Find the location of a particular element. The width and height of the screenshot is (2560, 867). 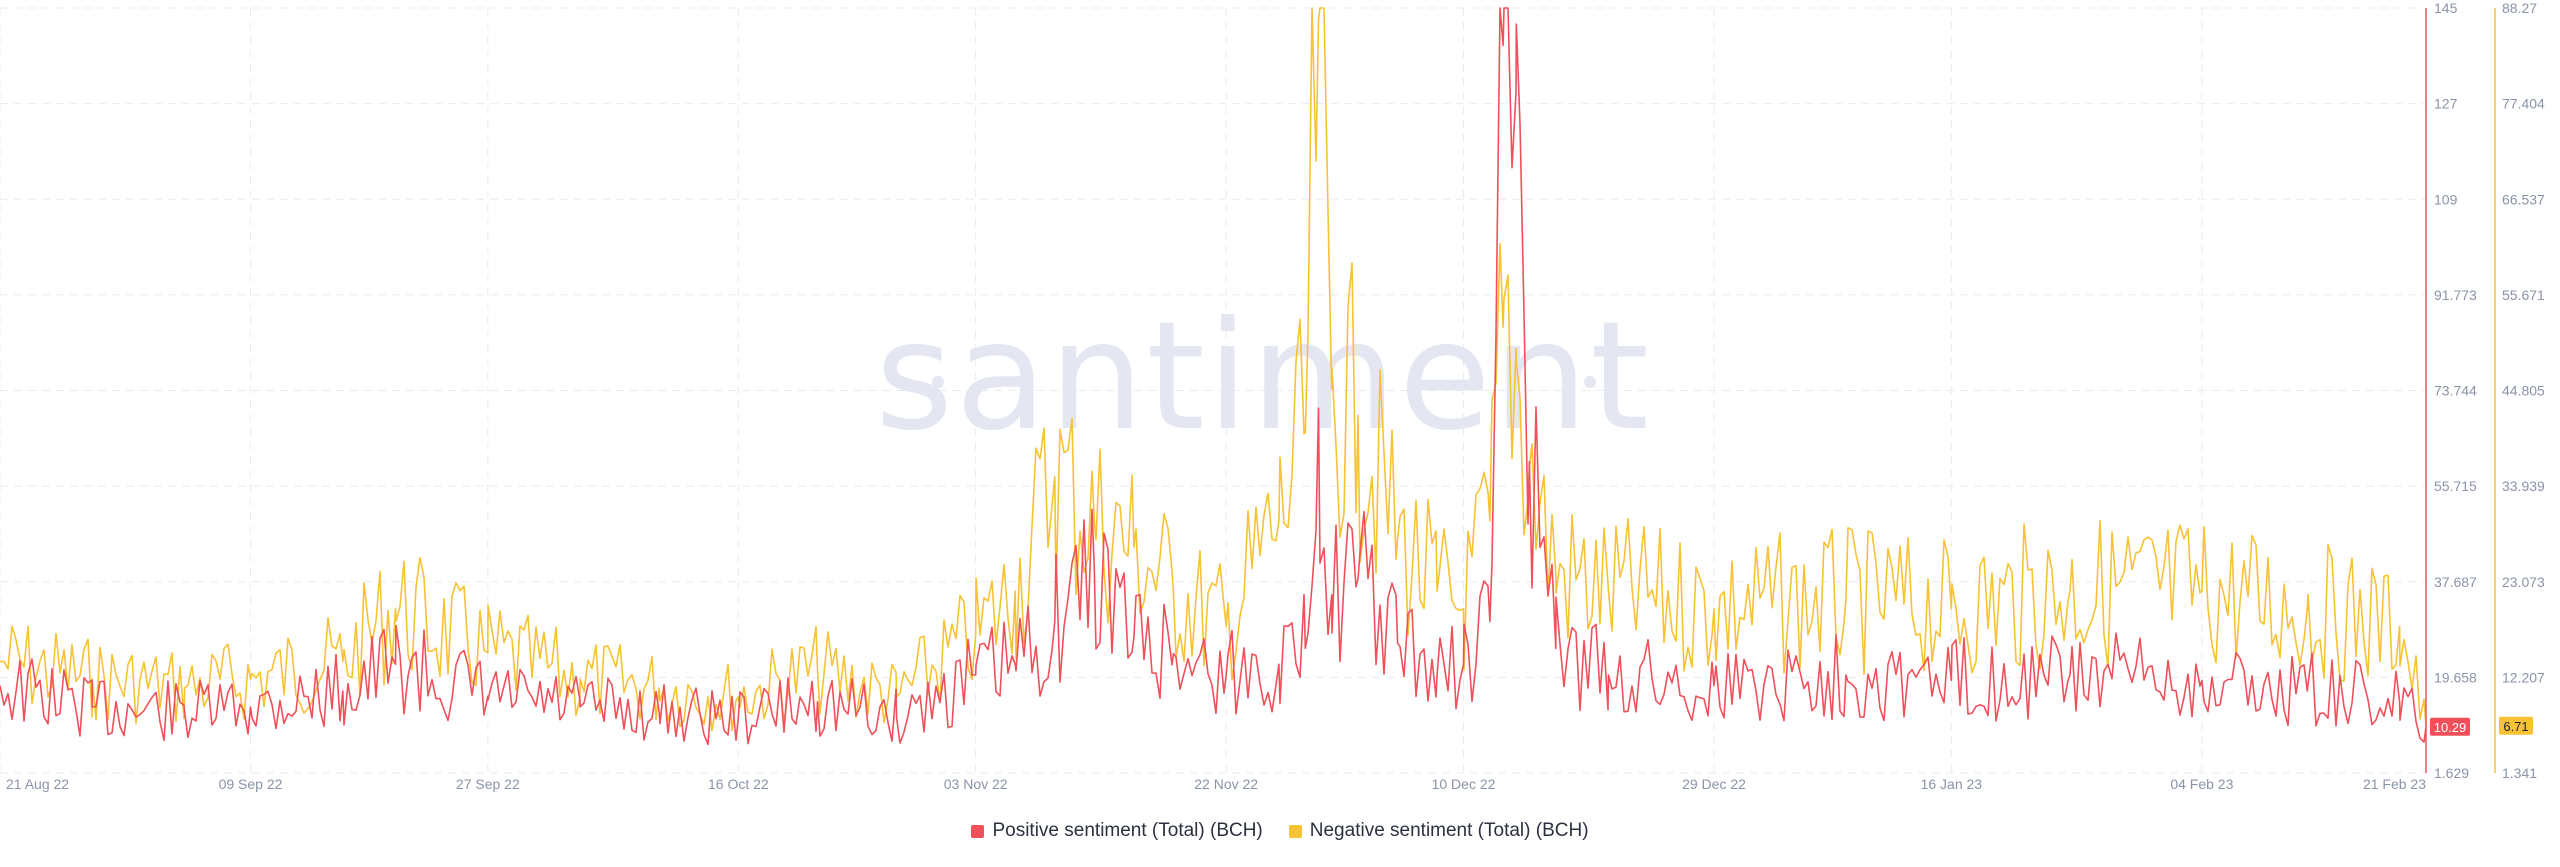

x-axis-tick-label: 21 Aug 22 is located at coordinates (37, 784).